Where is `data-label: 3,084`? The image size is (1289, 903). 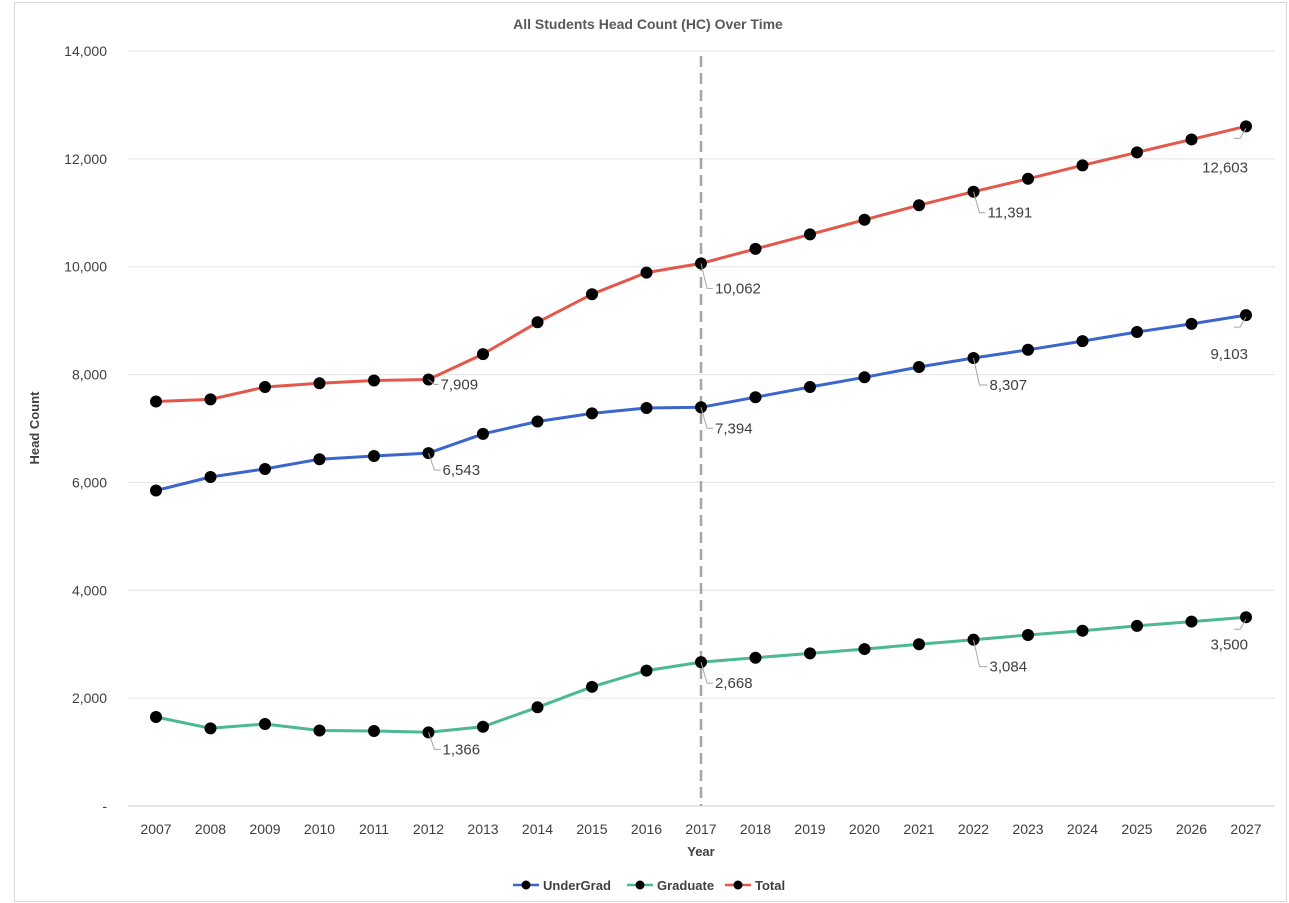 data-label: 3,084 is located at coordinates (1009, 667).